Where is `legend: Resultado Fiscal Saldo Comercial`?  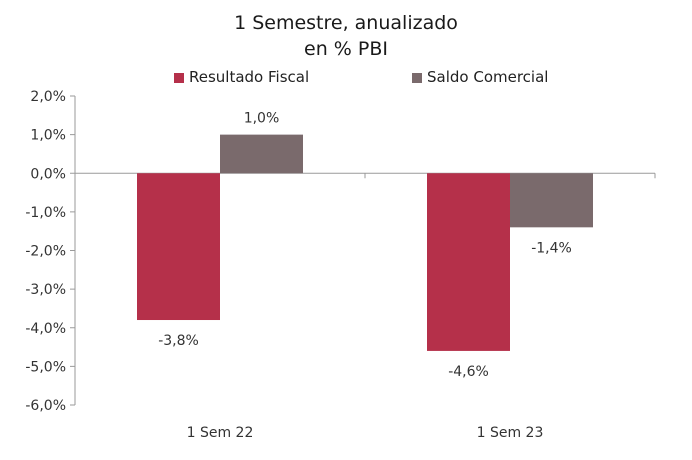 legend: Resultado Fiscal Saldo Comercial is located at coordinates (346, 78).